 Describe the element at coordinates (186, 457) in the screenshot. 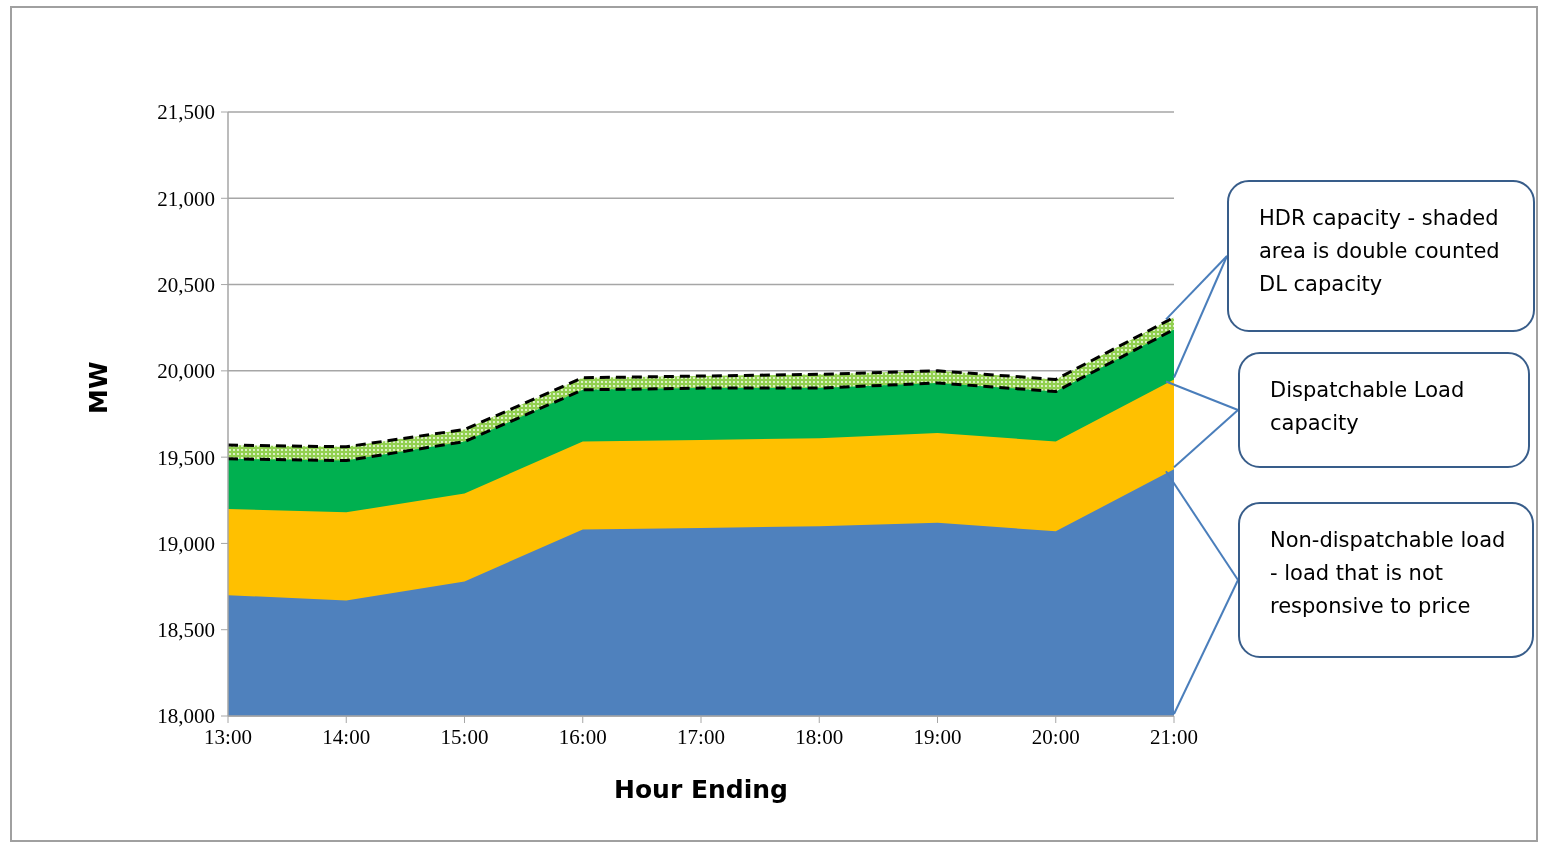

I see `y-tick-label: 19,500` at that location.